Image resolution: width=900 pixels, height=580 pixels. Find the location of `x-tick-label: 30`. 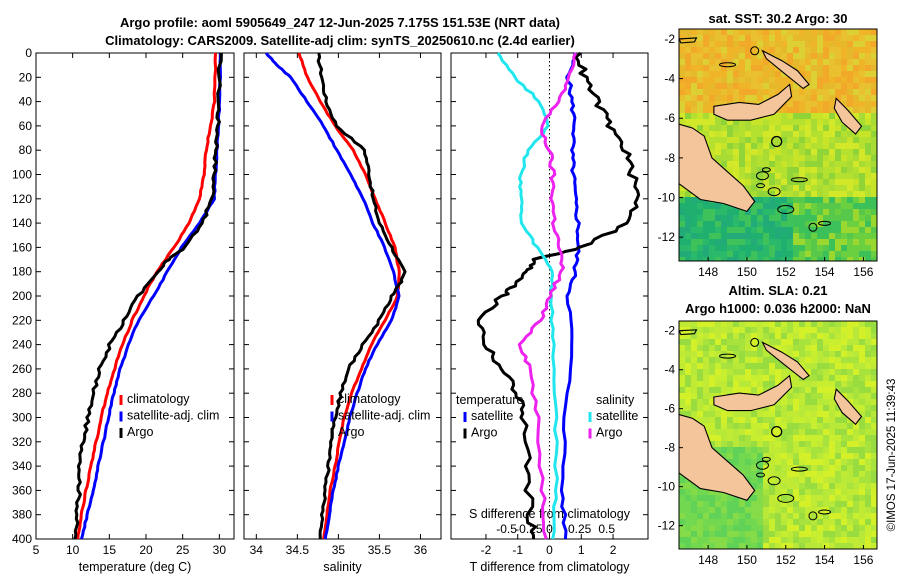

x-tick-label: 30 is located at coordinates (220, 550).